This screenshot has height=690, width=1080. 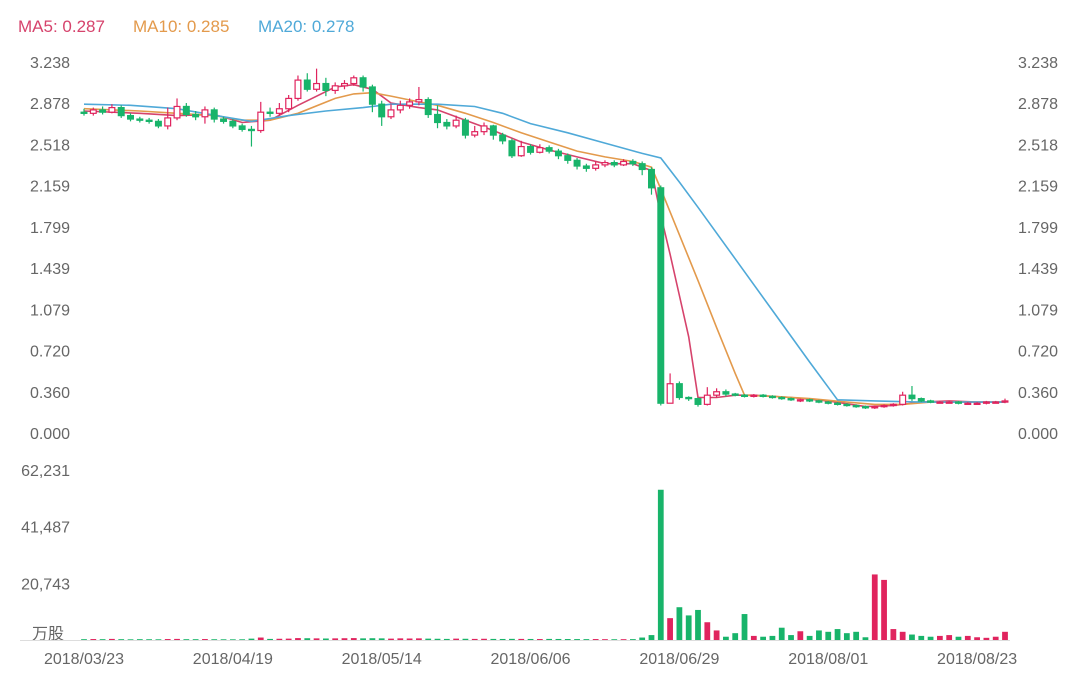 I want to click on price-tick-right: 0.720, so click(x=1038, y=352).